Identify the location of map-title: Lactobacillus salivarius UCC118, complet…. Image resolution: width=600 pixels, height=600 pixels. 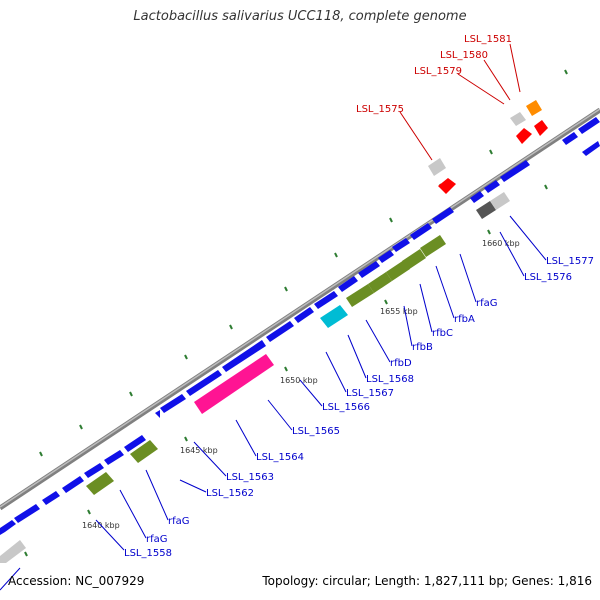
(300, 16).